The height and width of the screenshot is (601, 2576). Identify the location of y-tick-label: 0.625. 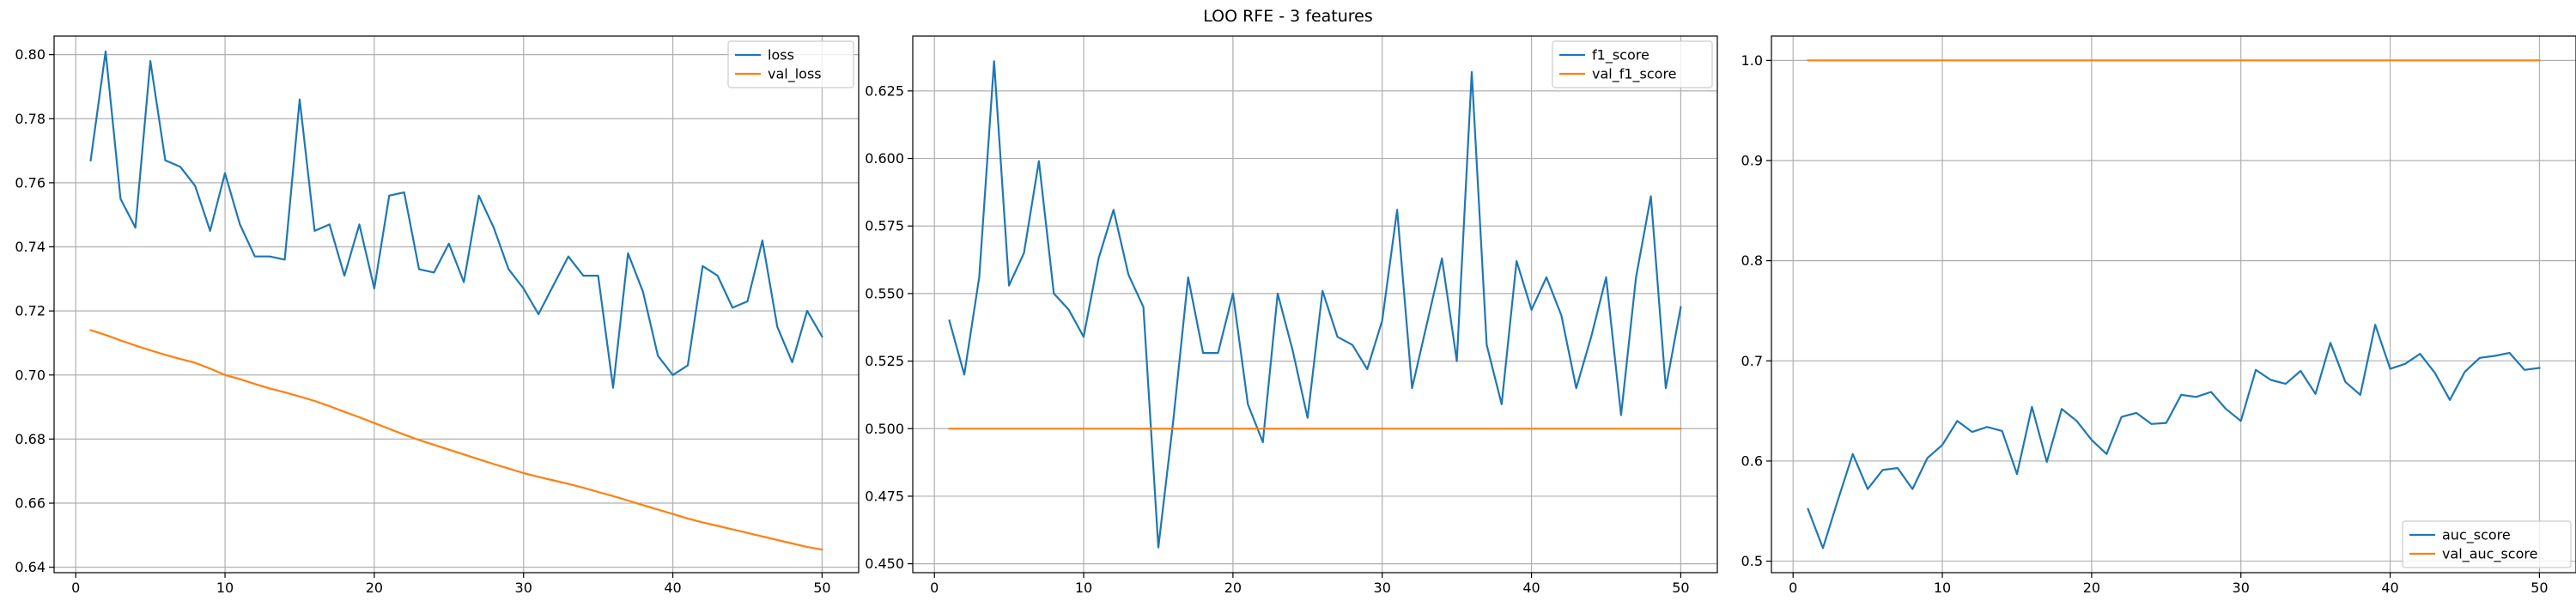
(885, 90).